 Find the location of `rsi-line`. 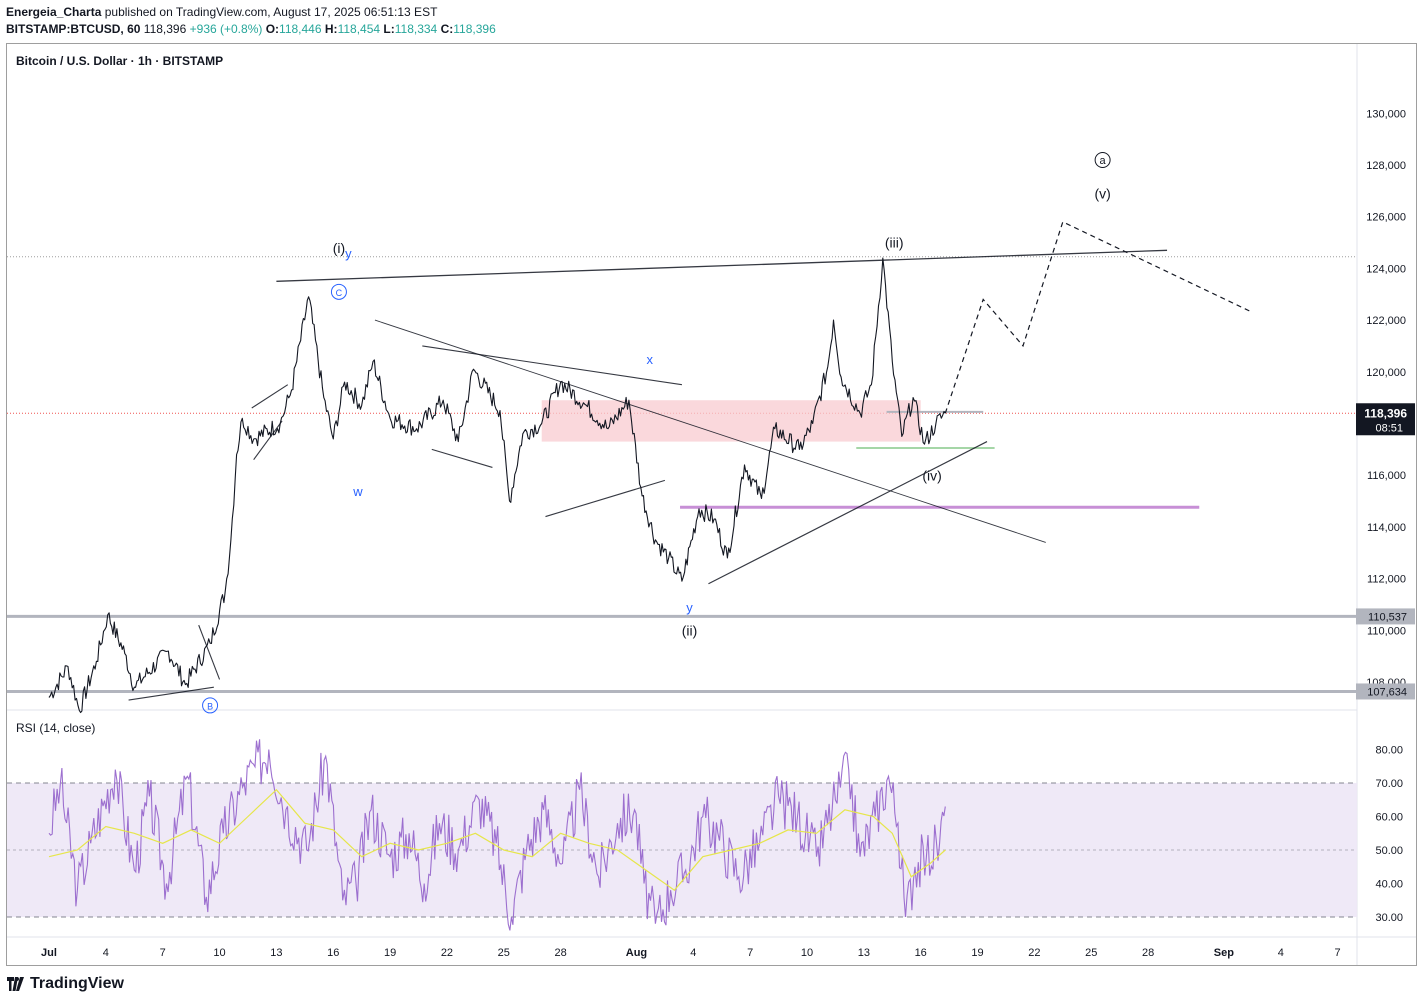

rsi-line is located at coordinates (497, 835).